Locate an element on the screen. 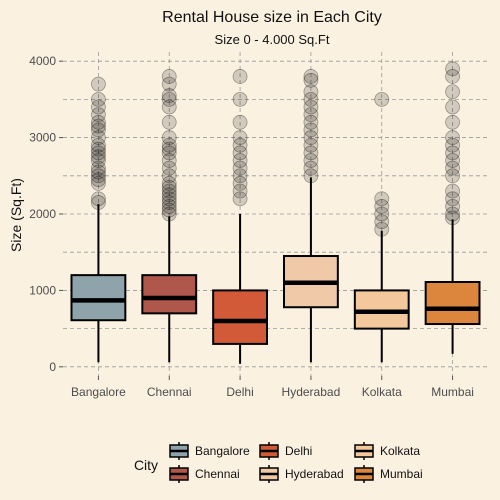 This screenshot has height=500, width=500. y-tick-label: 2000 is located at coordinates (42, 214).